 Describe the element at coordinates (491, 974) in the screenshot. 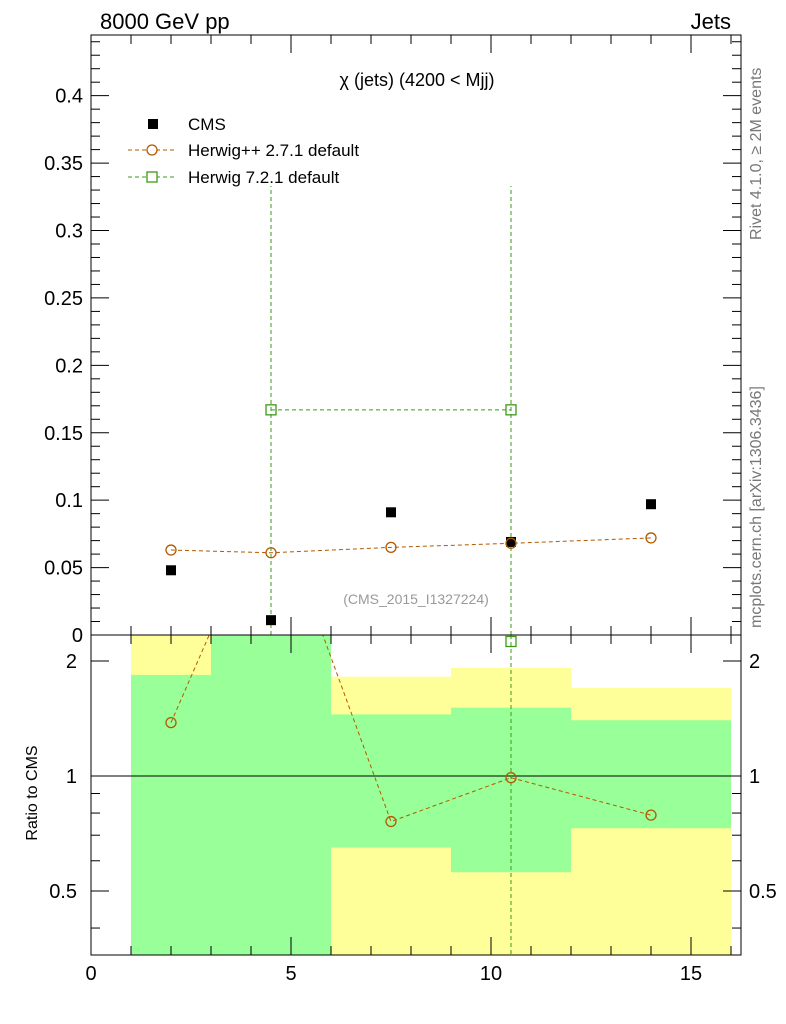

I see `x-tick-label: 10` at that location.